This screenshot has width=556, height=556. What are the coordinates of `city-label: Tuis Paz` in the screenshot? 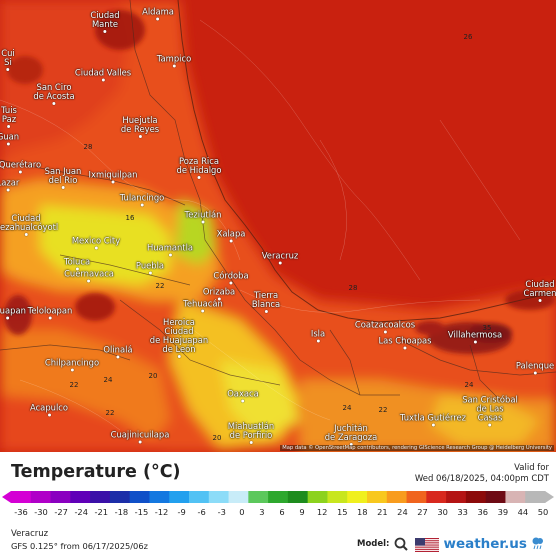 It's located at (9, 117).